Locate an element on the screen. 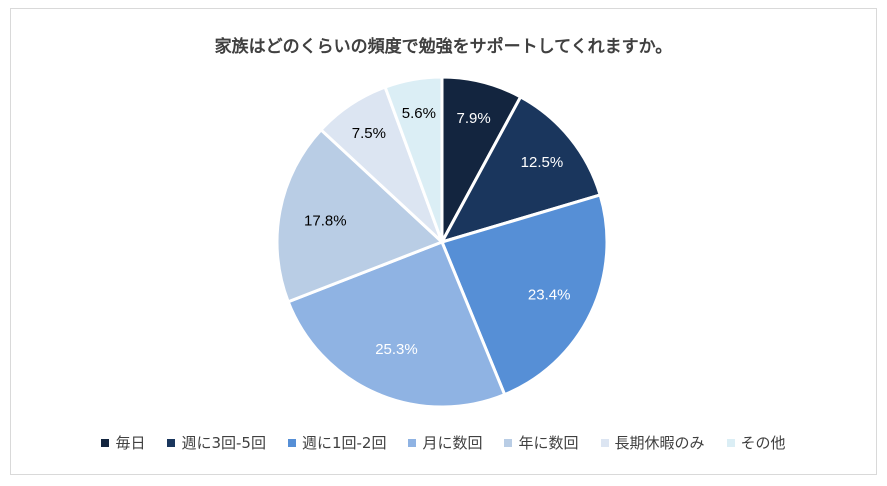 This screenshot has height=486, width=887. legend-label: 月に数回 is located at coordinates (452, 443).